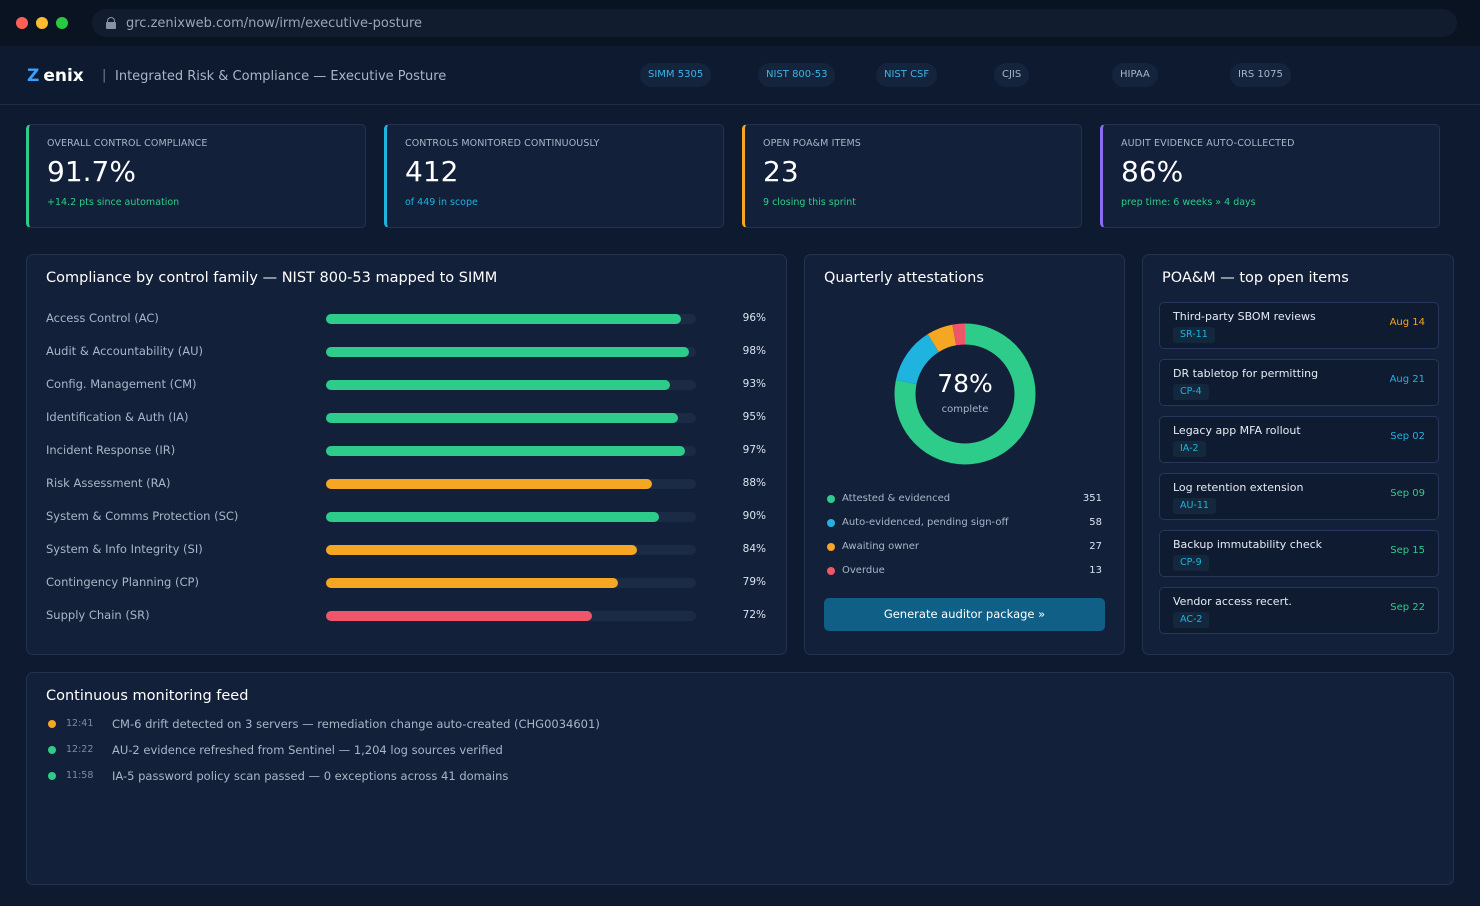 The image size is (1480, 906). I want to click on control-family-row: Access Control (AC) 96%, so click(406, 319).